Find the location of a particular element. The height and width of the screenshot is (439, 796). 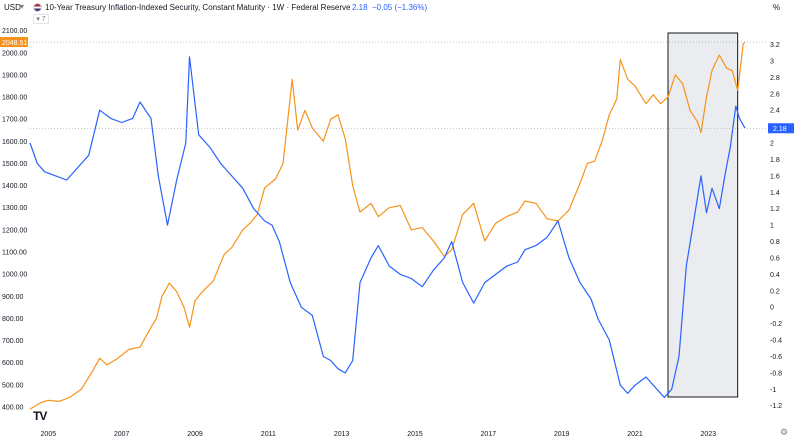

right-axis-tick: 0.4 is located at coordinates (775, 275).